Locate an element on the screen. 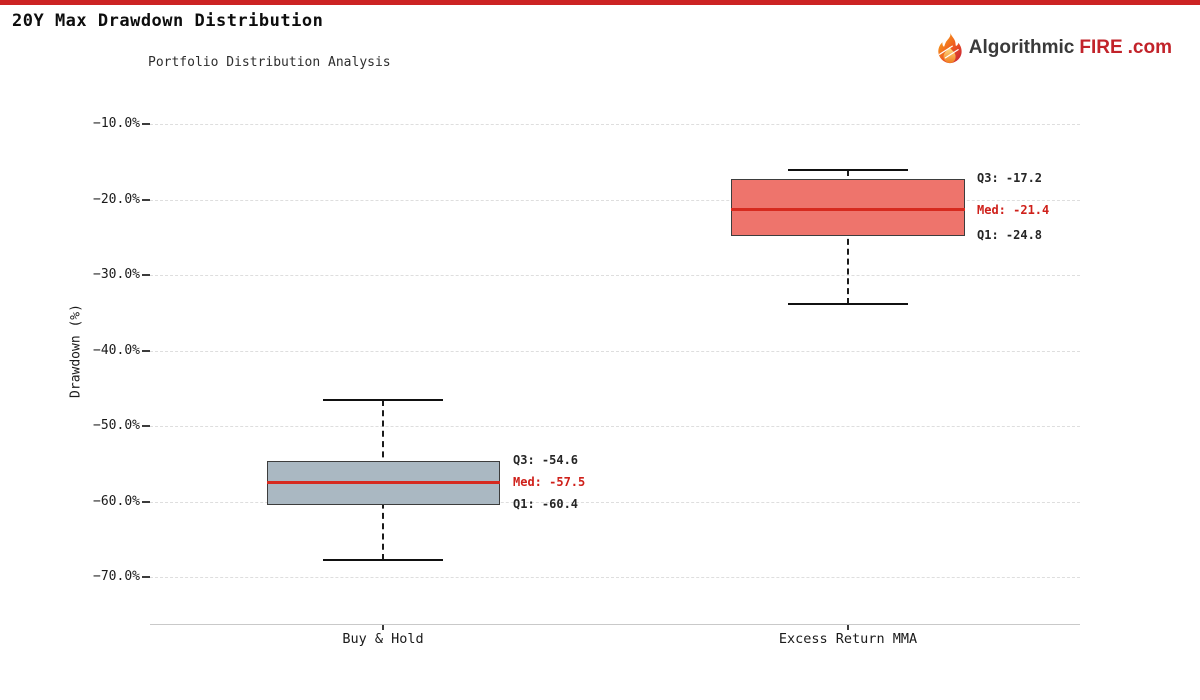 The image size is (1200, 700). annotation-q3: Q3: -54.6 is located at coordinates (546, 460).